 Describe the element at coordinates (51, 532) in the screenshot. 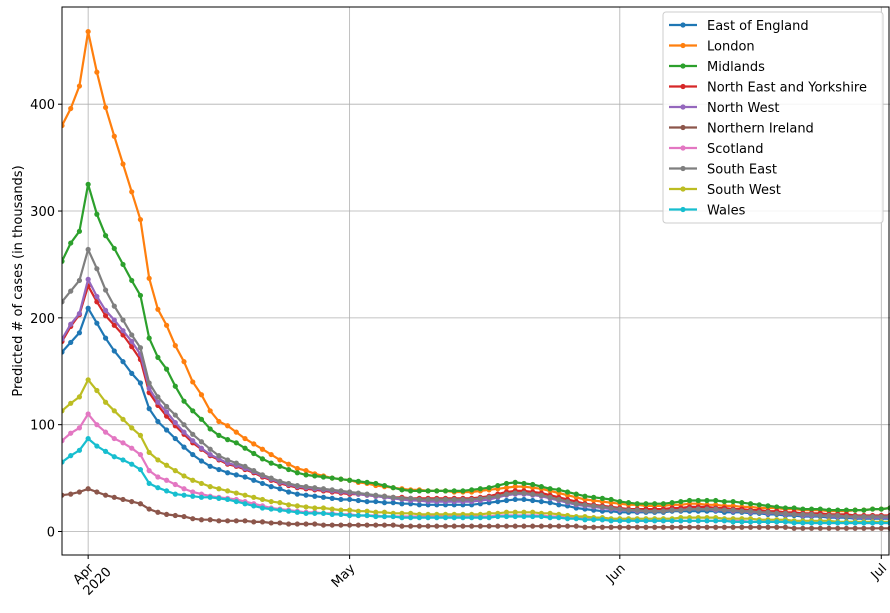

I see `y-tick-label: 0` at that location.